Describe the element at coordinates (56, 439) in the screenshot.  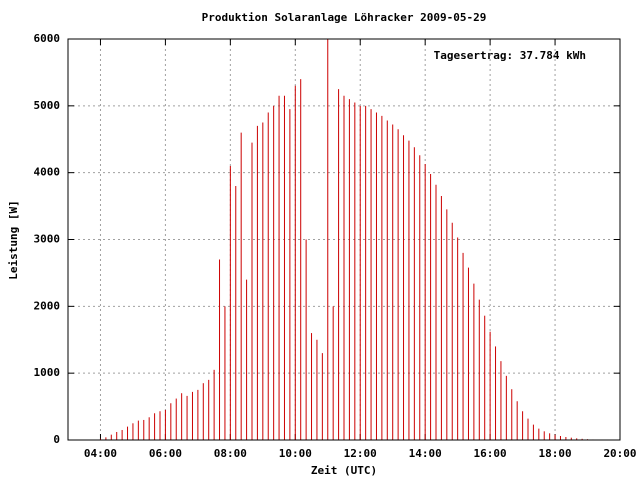
I see `y-tick-label: 0` at that location.